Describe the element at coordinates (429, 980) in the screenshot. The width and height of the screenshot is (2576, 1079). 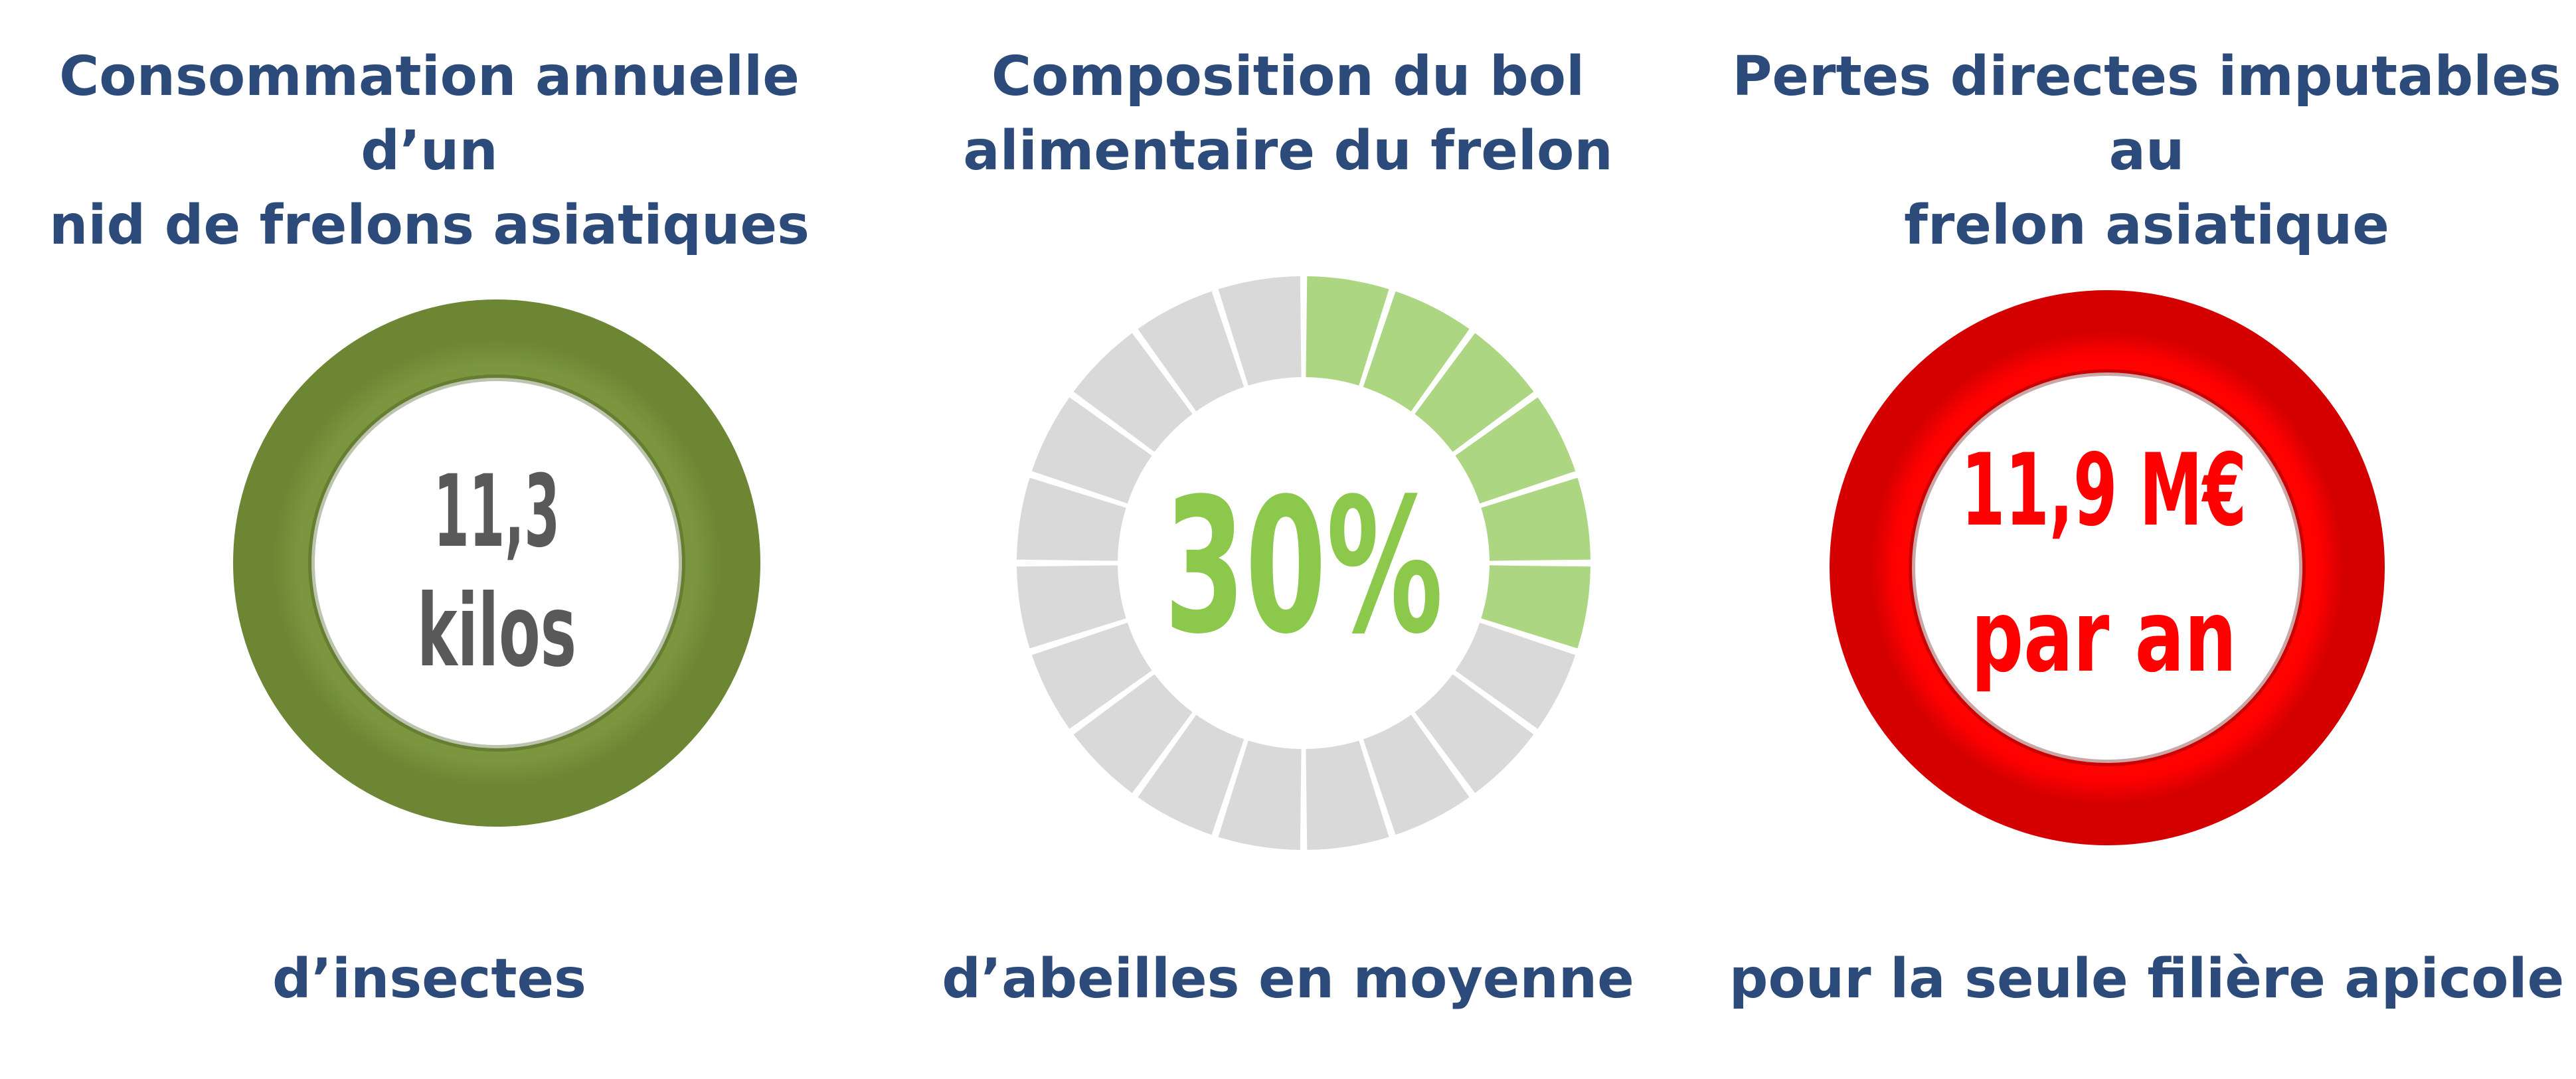
I see `chart-1-caption: d’insectes` at that location.